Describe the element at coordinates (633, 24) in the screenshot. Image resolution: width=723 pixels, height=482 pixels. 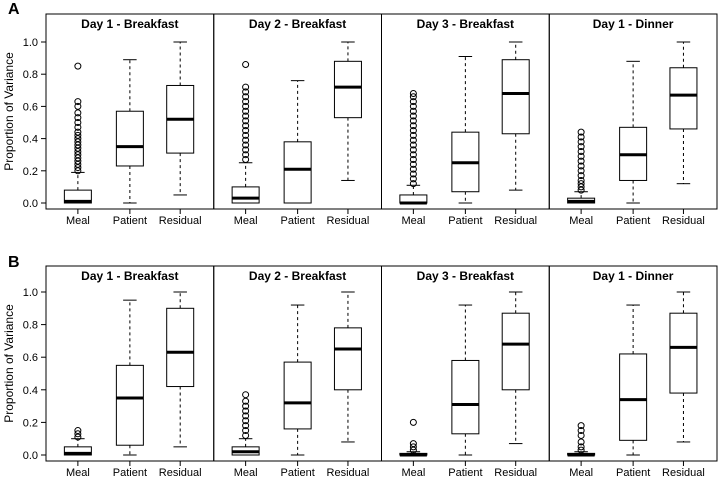
I see `panel-title: Day 1 - Dinner` at that location.